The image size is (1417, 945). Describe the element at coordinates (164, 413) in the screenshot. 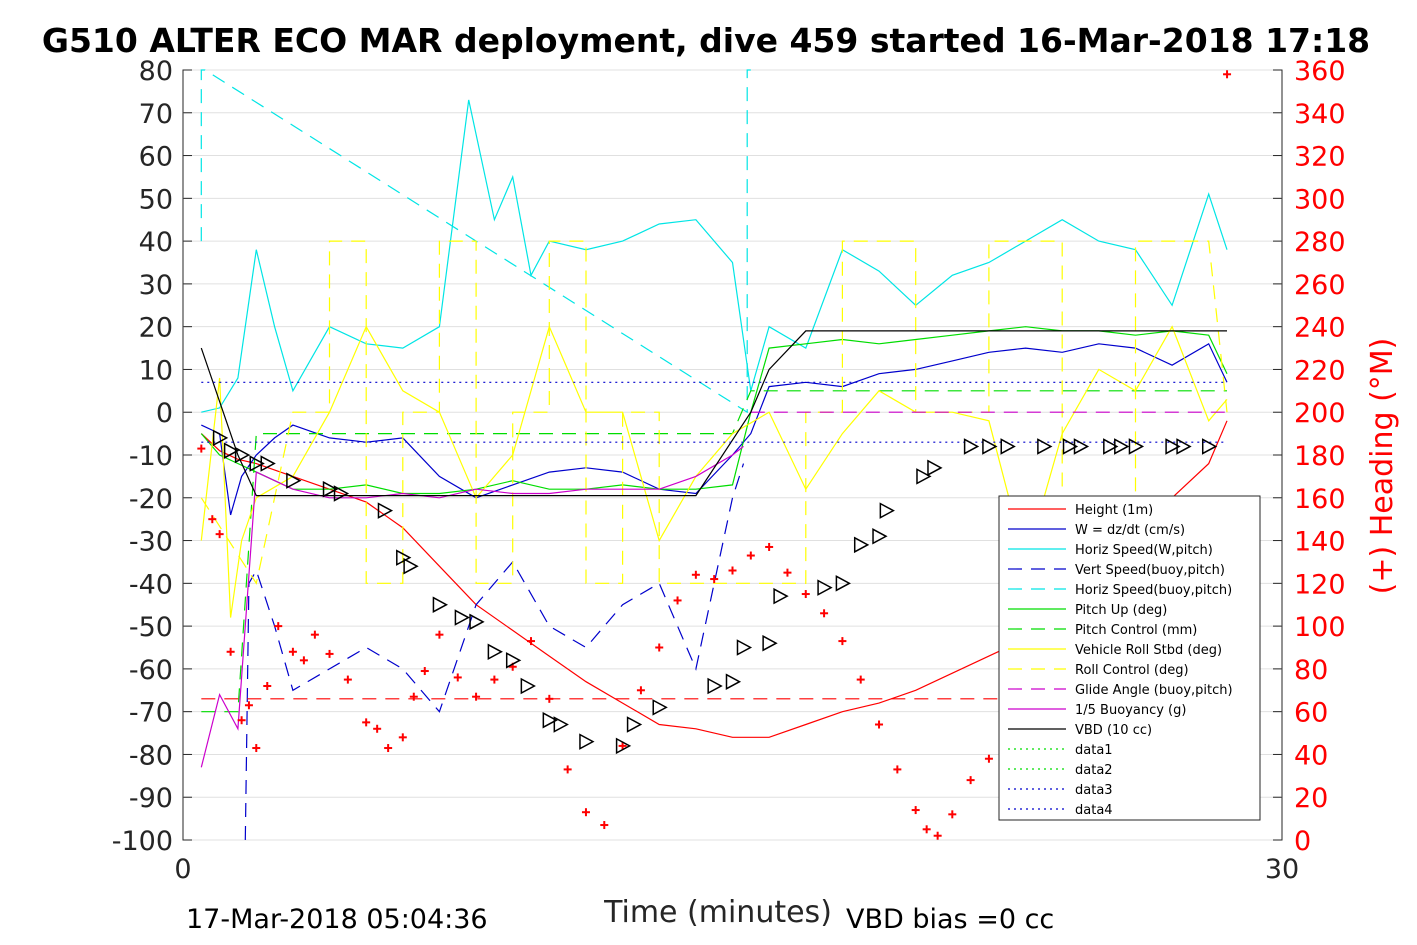

I see `y-tick-label: 0` at that location.